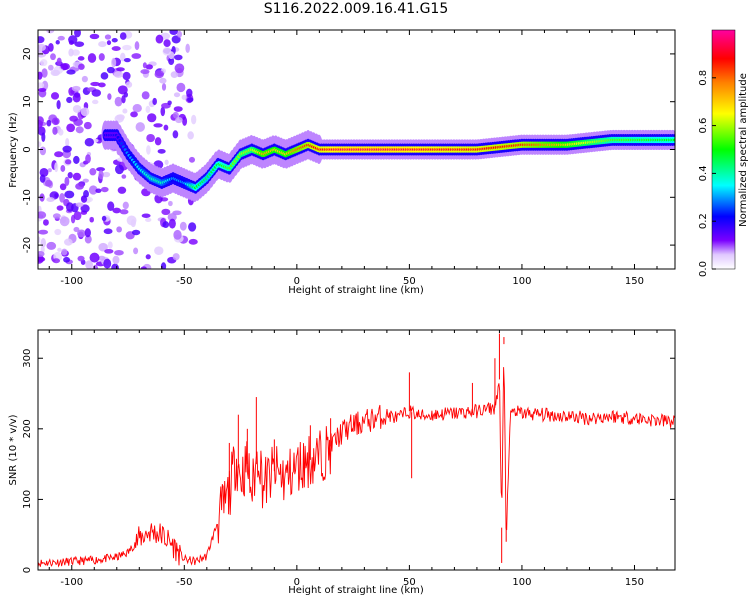 The height and width of the screenshot is (600, 750). I want to click on snr-xlabel: Height of straight line (km), so click(356, 590).